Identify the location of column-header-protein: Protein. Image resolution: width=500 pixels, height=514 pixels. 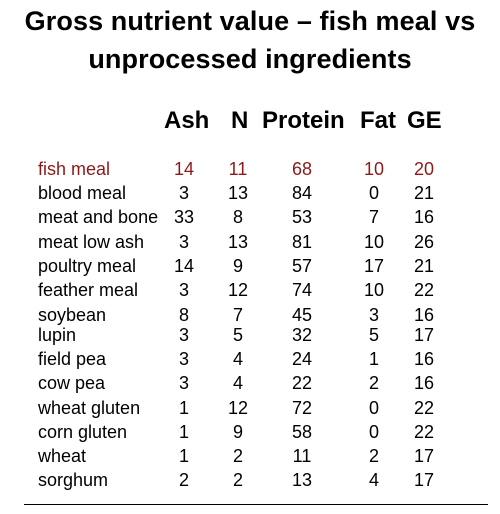
(303, 120).